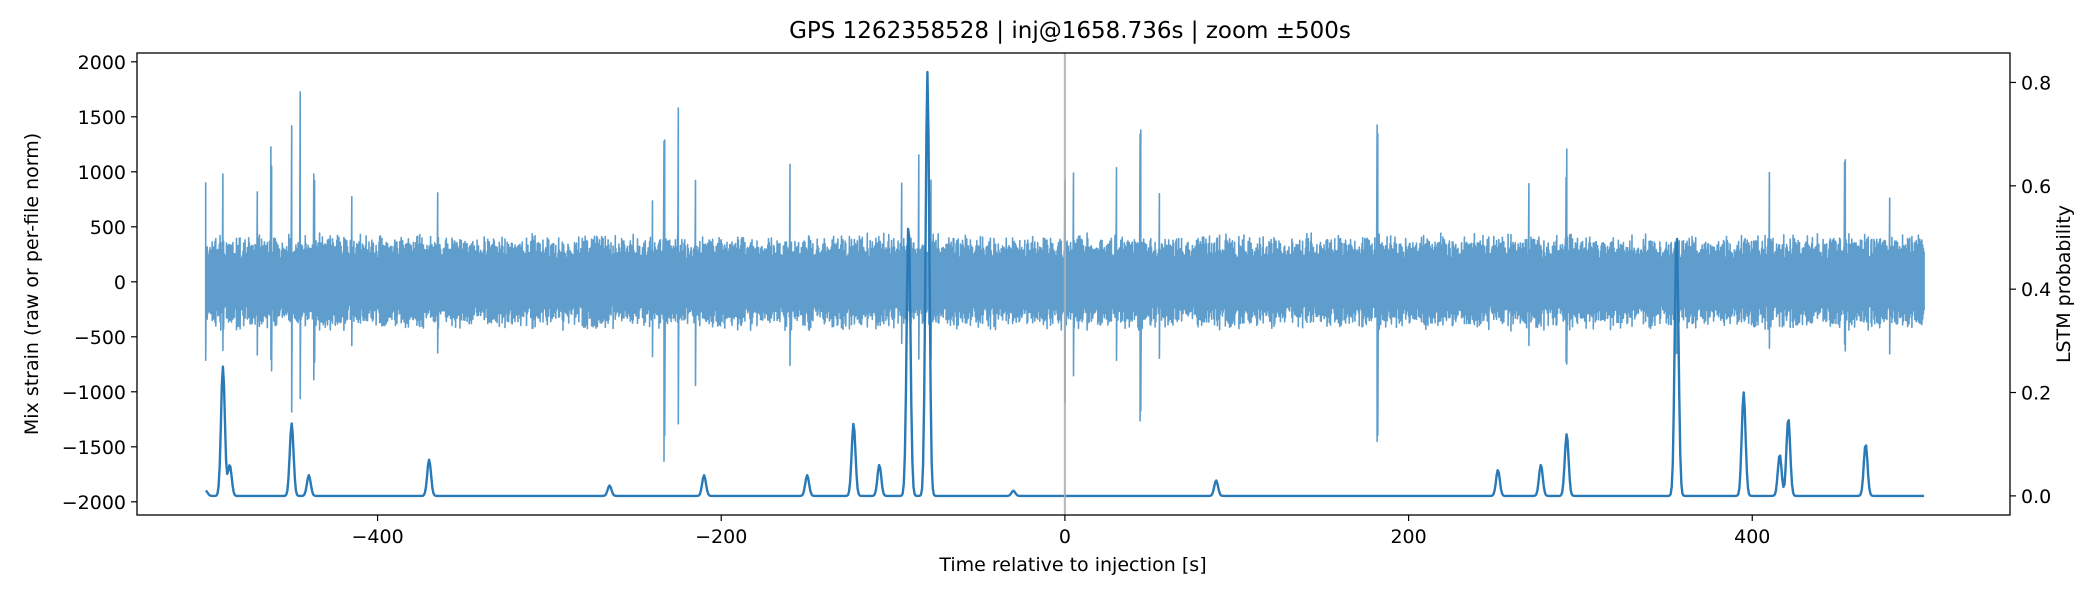 This screenshot has width=2100, height=600. Describe the element at coordinates (102, 63) in the screenshot. I see `y-tick-label: 2000` at that location.